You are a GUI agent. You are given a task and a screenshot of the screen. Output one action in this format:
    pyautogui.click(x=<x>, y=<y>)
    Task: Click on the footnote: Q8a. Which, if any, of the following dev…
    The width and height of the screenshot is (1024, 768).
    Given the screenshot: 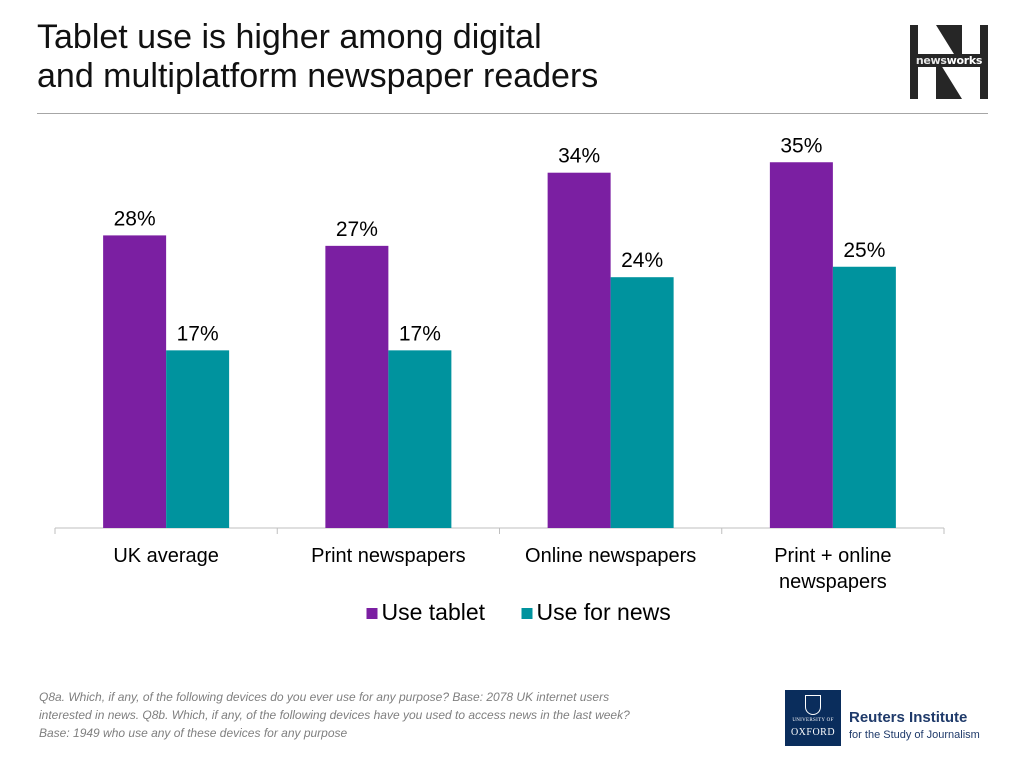 What is the action you would take?
    pyautogui.click(x=399, y=715)
    